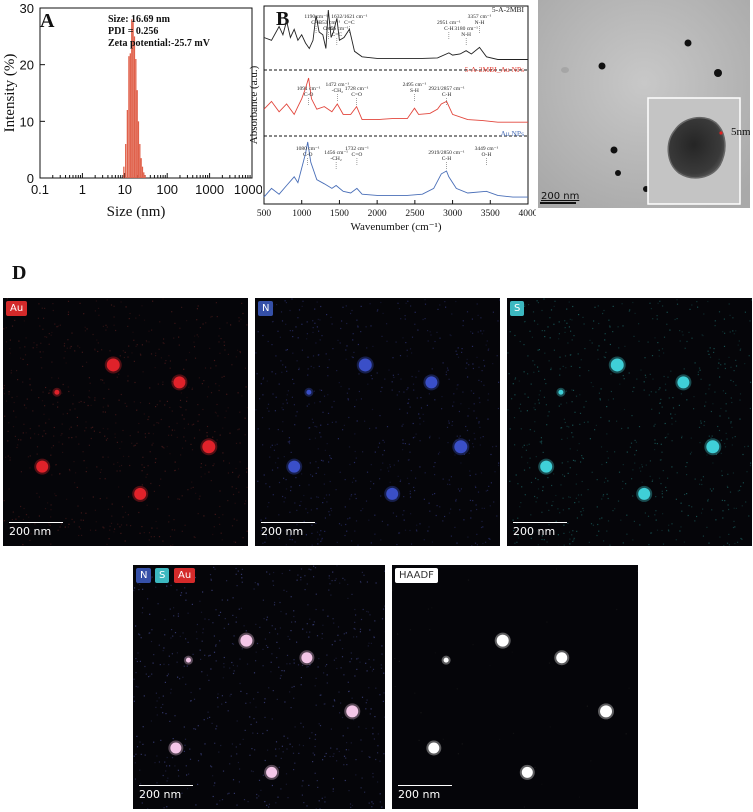  What do you see at coordinates (40, 189) in the screenshot?
I see `x-tick-label: 0.1` at bounding box center [40, 189].